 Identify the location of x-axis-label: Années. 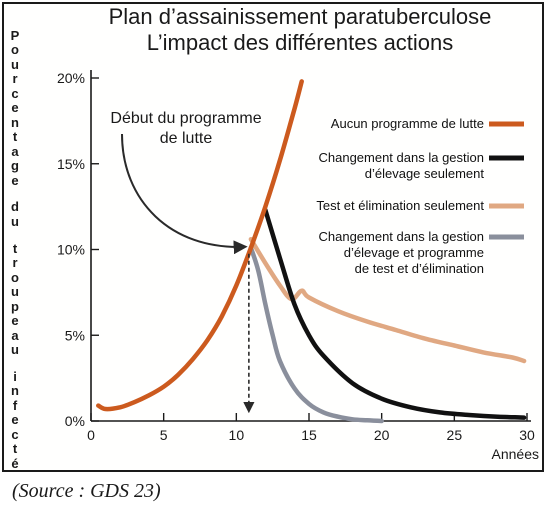
(515, 454).